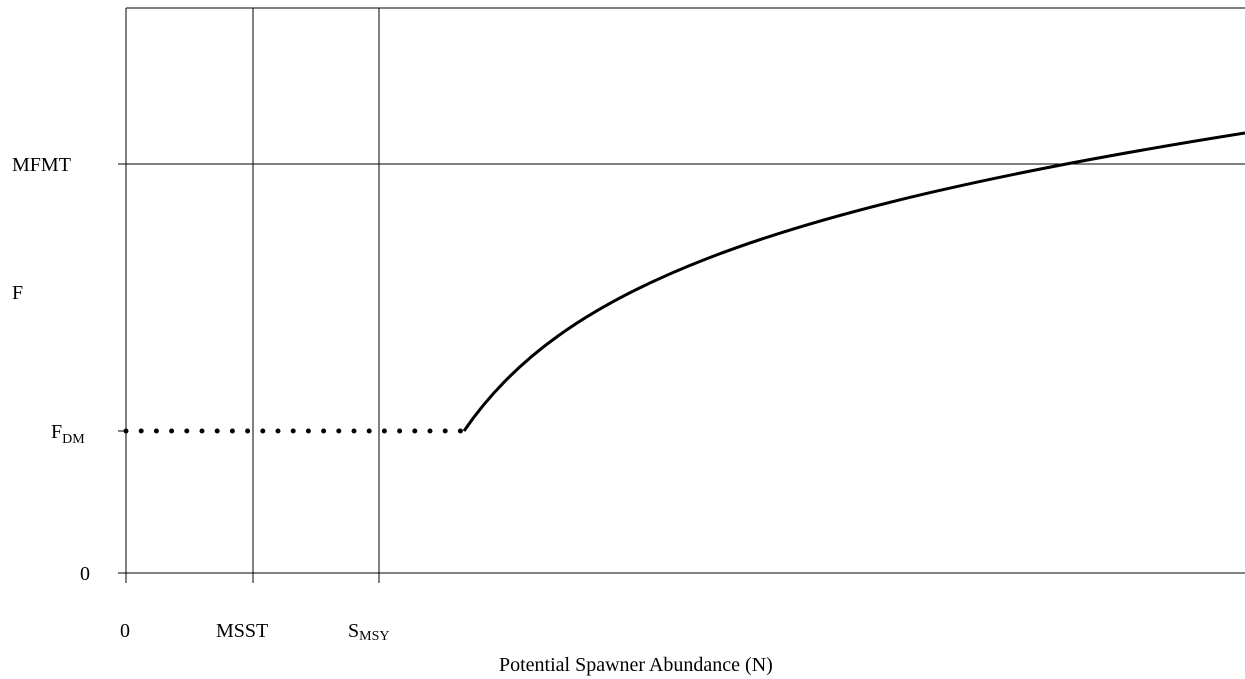 This screenshot has width=1245, height=679. Describe the element at coordinates (56, 432) in the screenshot. I see `fdm-main-text: F` at that location.